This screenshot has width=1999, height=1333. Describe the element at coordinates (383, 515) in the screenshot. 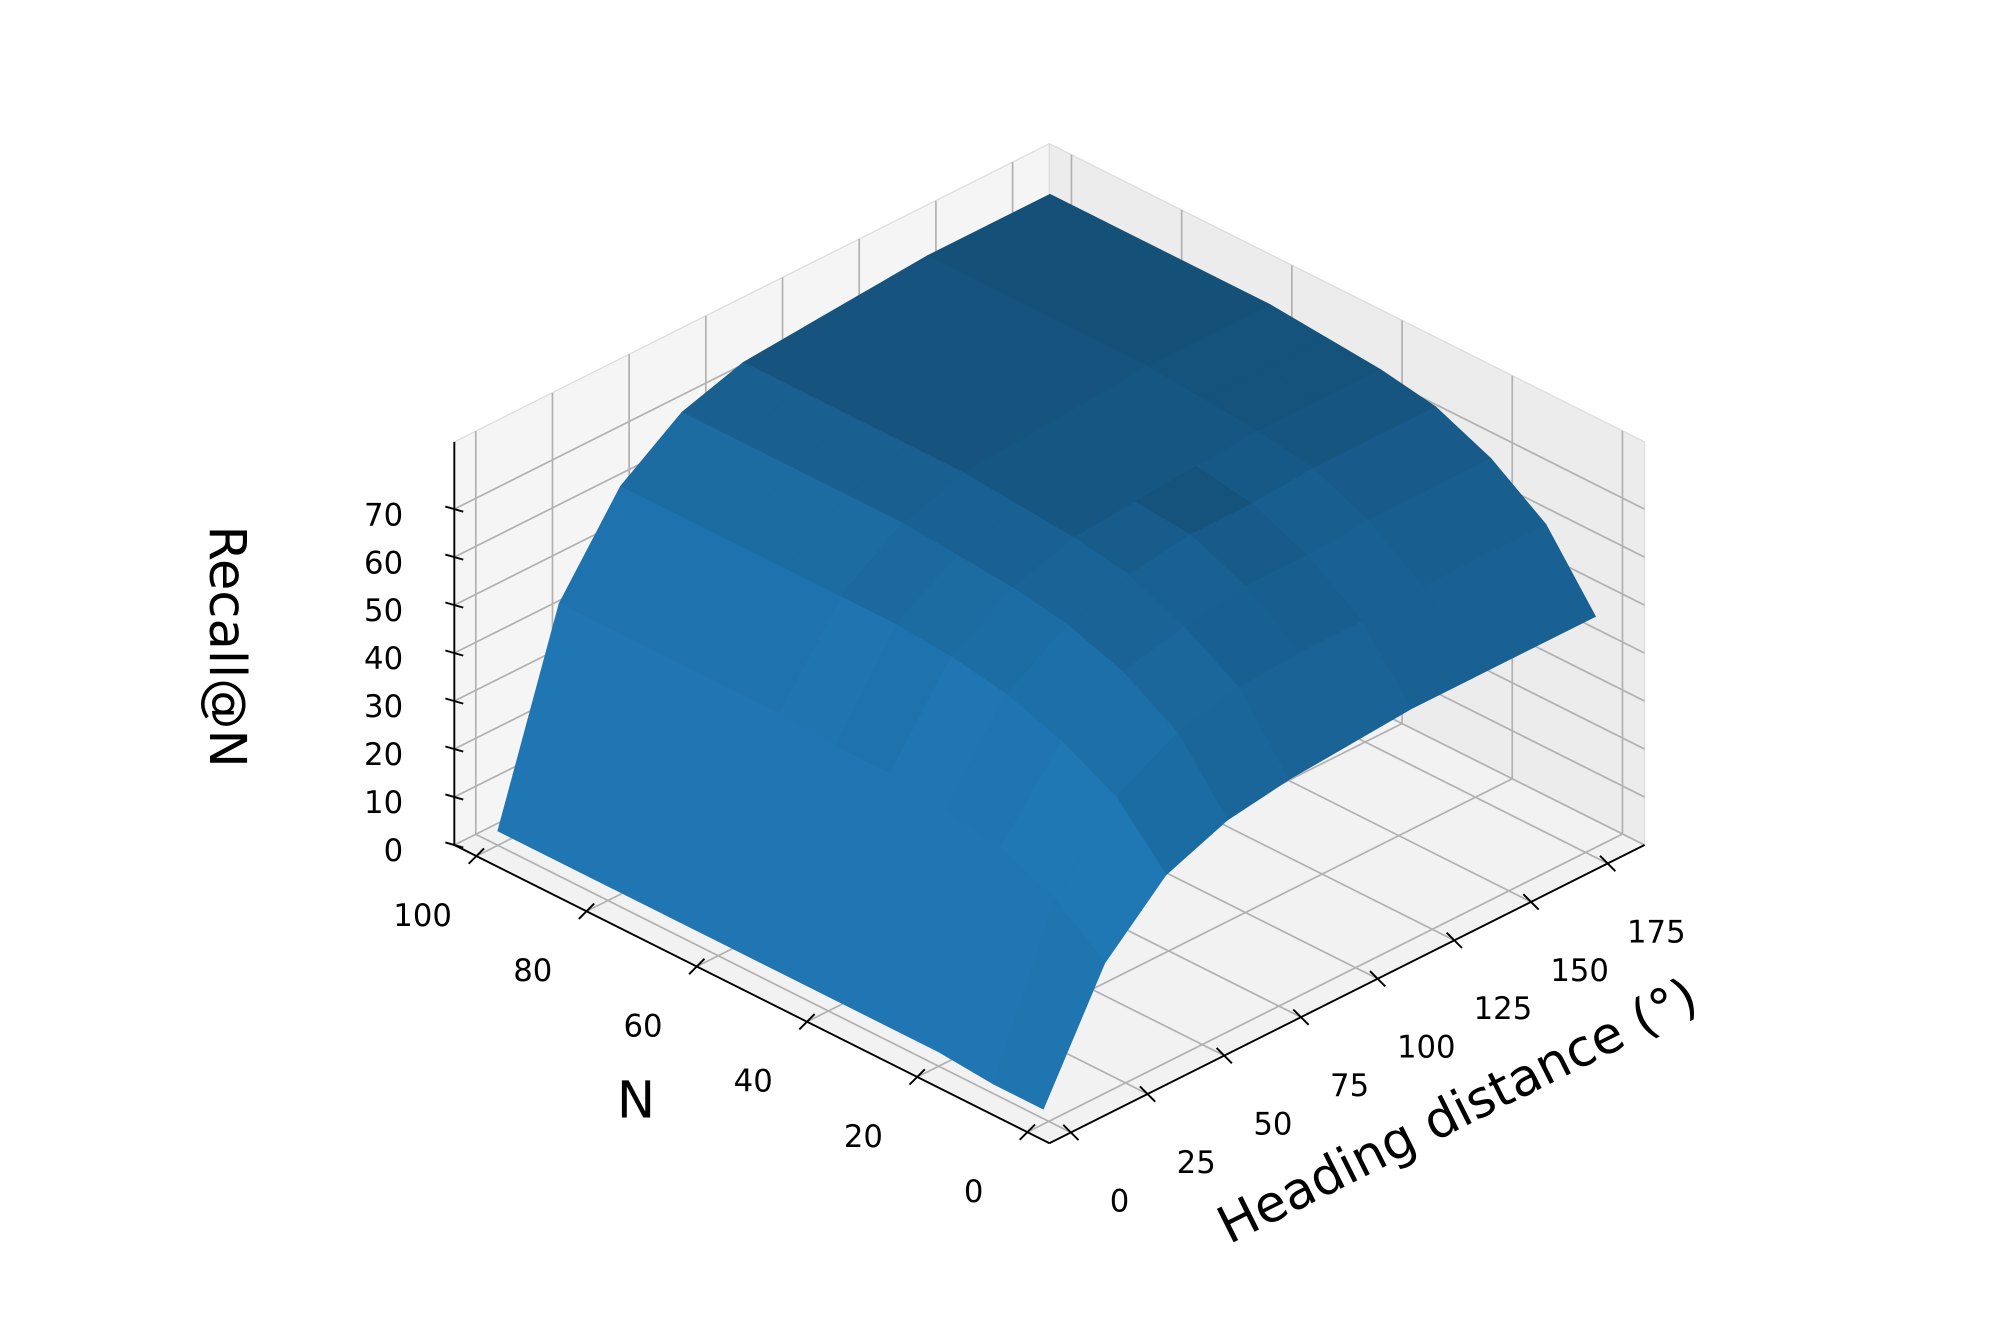

I see `z-tick-label: 70` at that location.